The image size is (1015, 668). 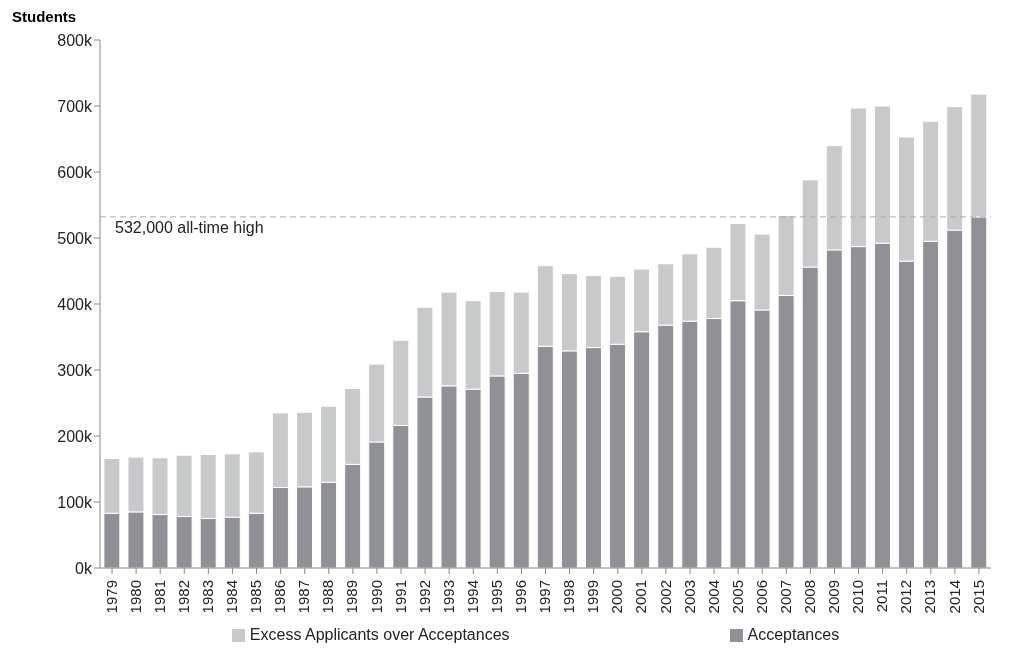 What do you see at coordinates (593, 597) in the screenshot?
I see `x-tick-label: 1999` at bounding box center [593, 597].